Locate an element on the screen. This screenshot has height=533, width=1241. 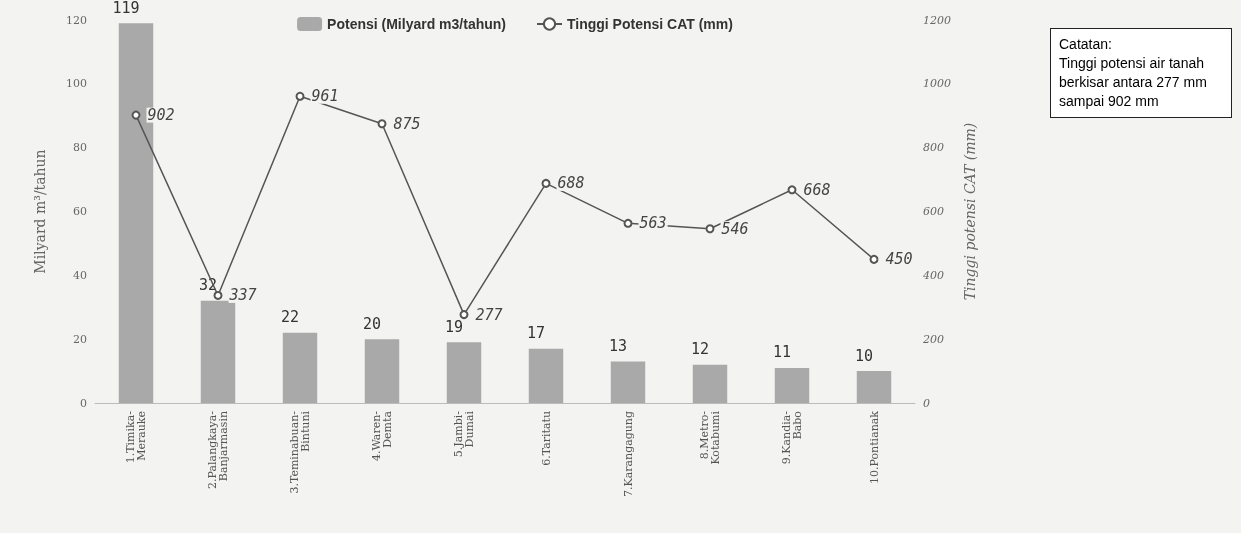
y2-tick-label: 600 is located at coordinates (933, 211).